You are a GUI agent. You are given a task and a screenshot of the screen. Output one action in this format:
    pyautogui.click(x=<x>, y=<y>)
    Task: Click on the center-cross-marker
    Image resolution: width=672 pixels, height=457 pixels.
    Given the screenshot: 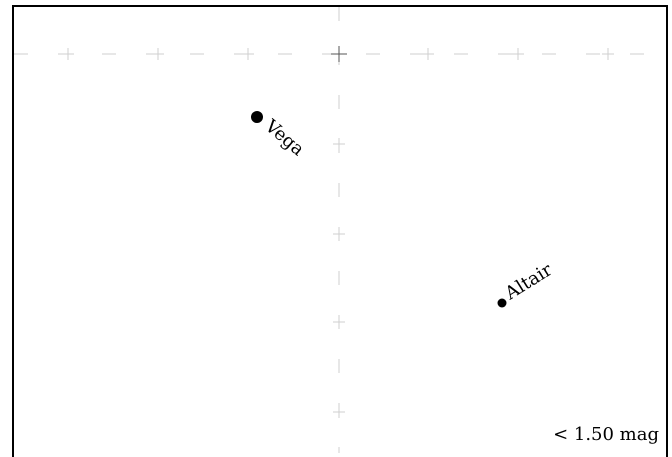 What is the action you would take?
    pyautogui.click(x=339, y=54)
    